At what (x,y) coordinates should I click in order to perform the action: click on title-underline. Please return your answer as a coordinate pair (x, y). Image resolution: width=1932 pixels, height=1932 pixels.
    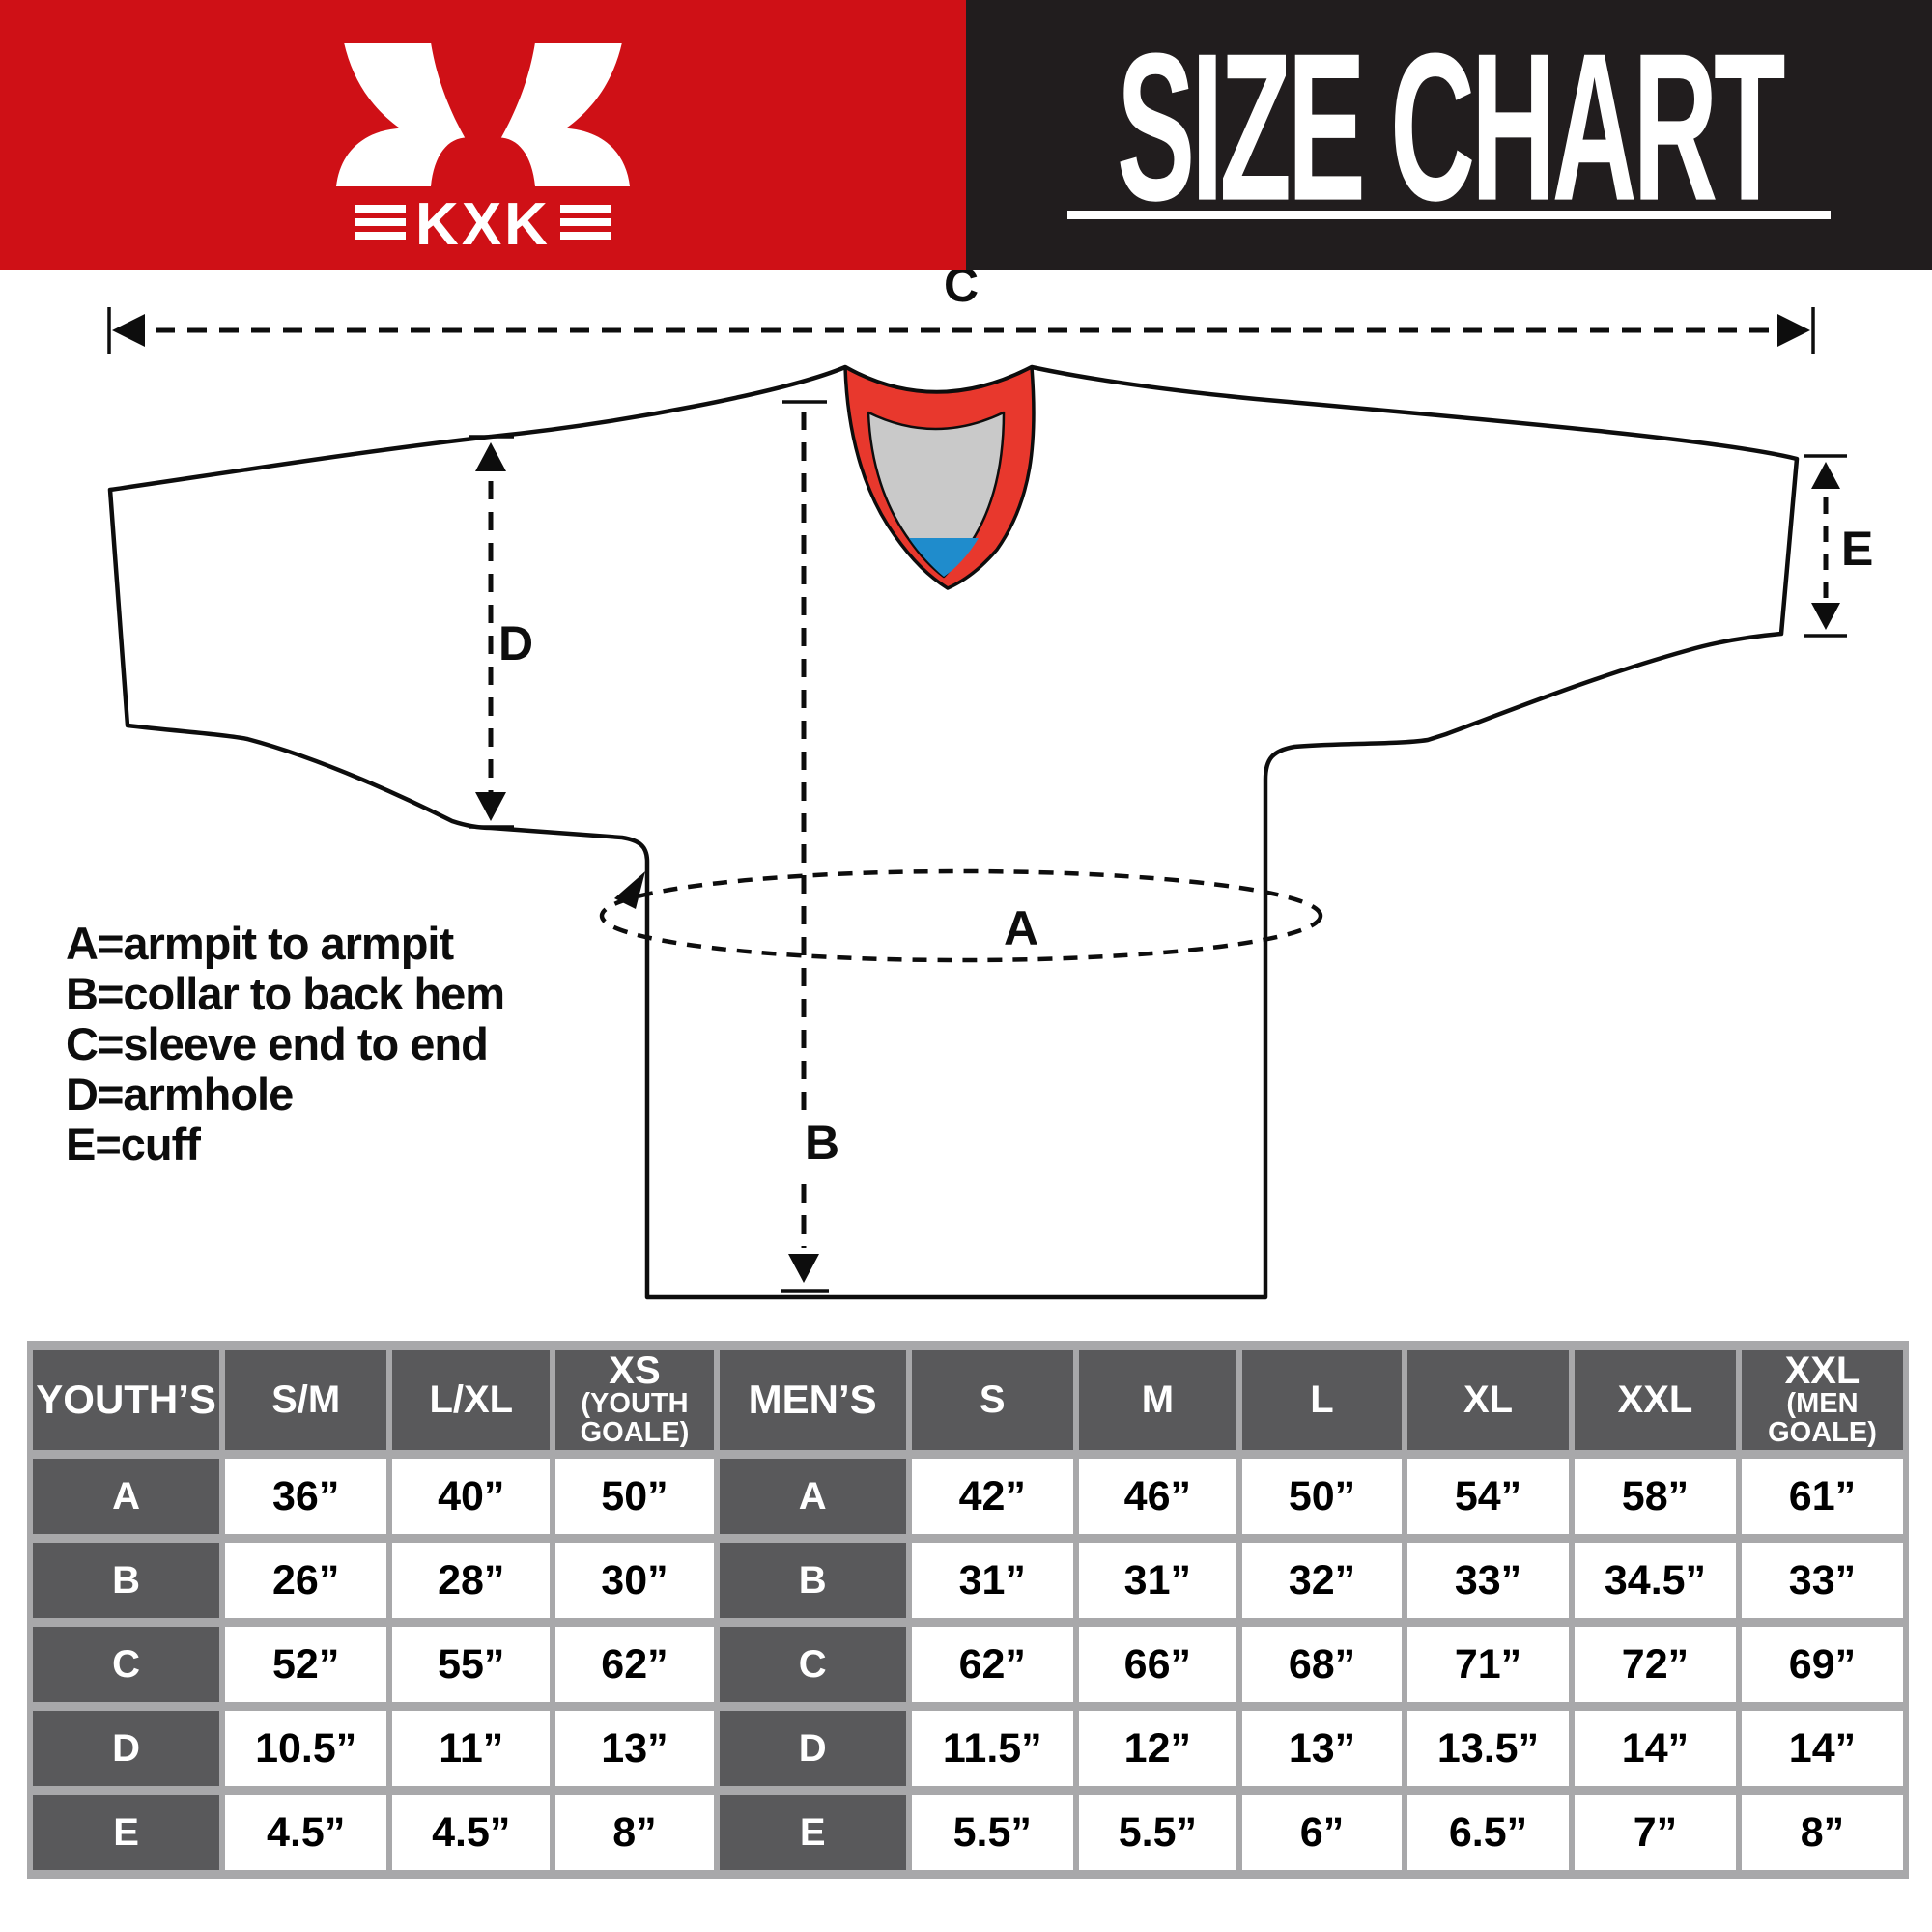
    Looking at the image, I should click on (1449, 215).